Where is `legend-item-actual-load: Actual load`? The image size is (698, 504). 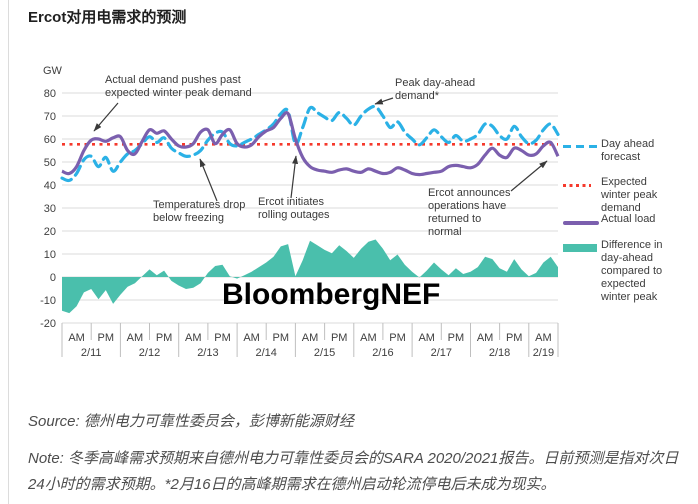 legend-item-actual-load: Actual load is located at coordinates (608, 219).